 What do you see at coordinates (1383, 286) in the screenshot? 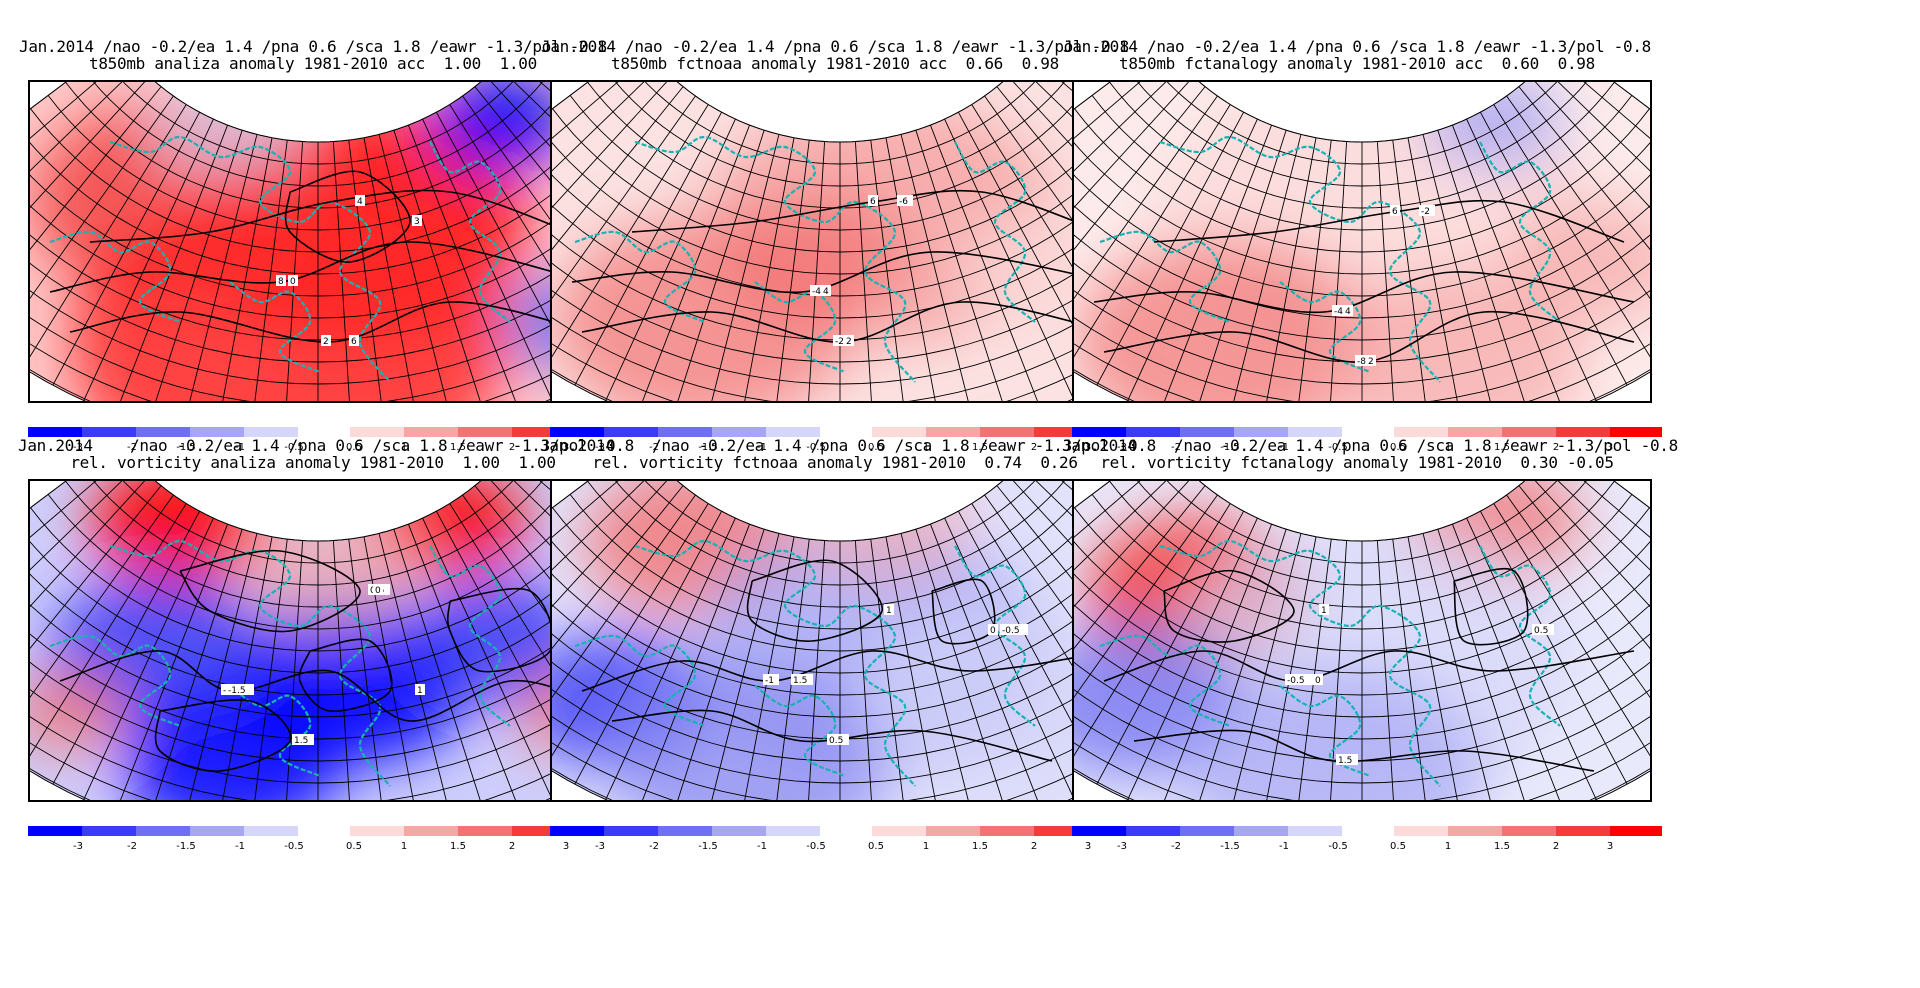
I see `contour-labels: -8 -4 -2 2 4 6` at bounding box center [1383, 286].